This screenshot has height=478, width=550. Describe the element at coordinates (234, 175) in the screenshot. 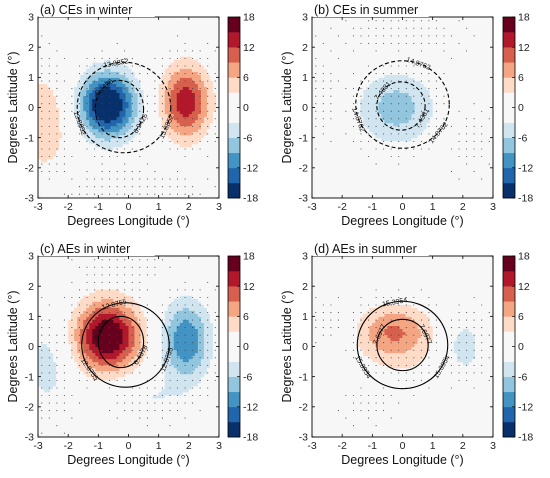

I see `colorbar-segment` at that location.